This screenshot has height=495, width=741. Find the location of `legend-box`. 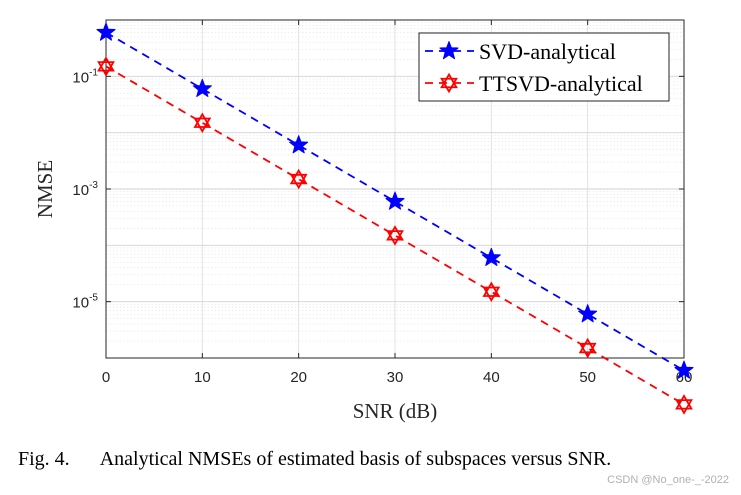

legend-box is located at coordinates (544, 67).